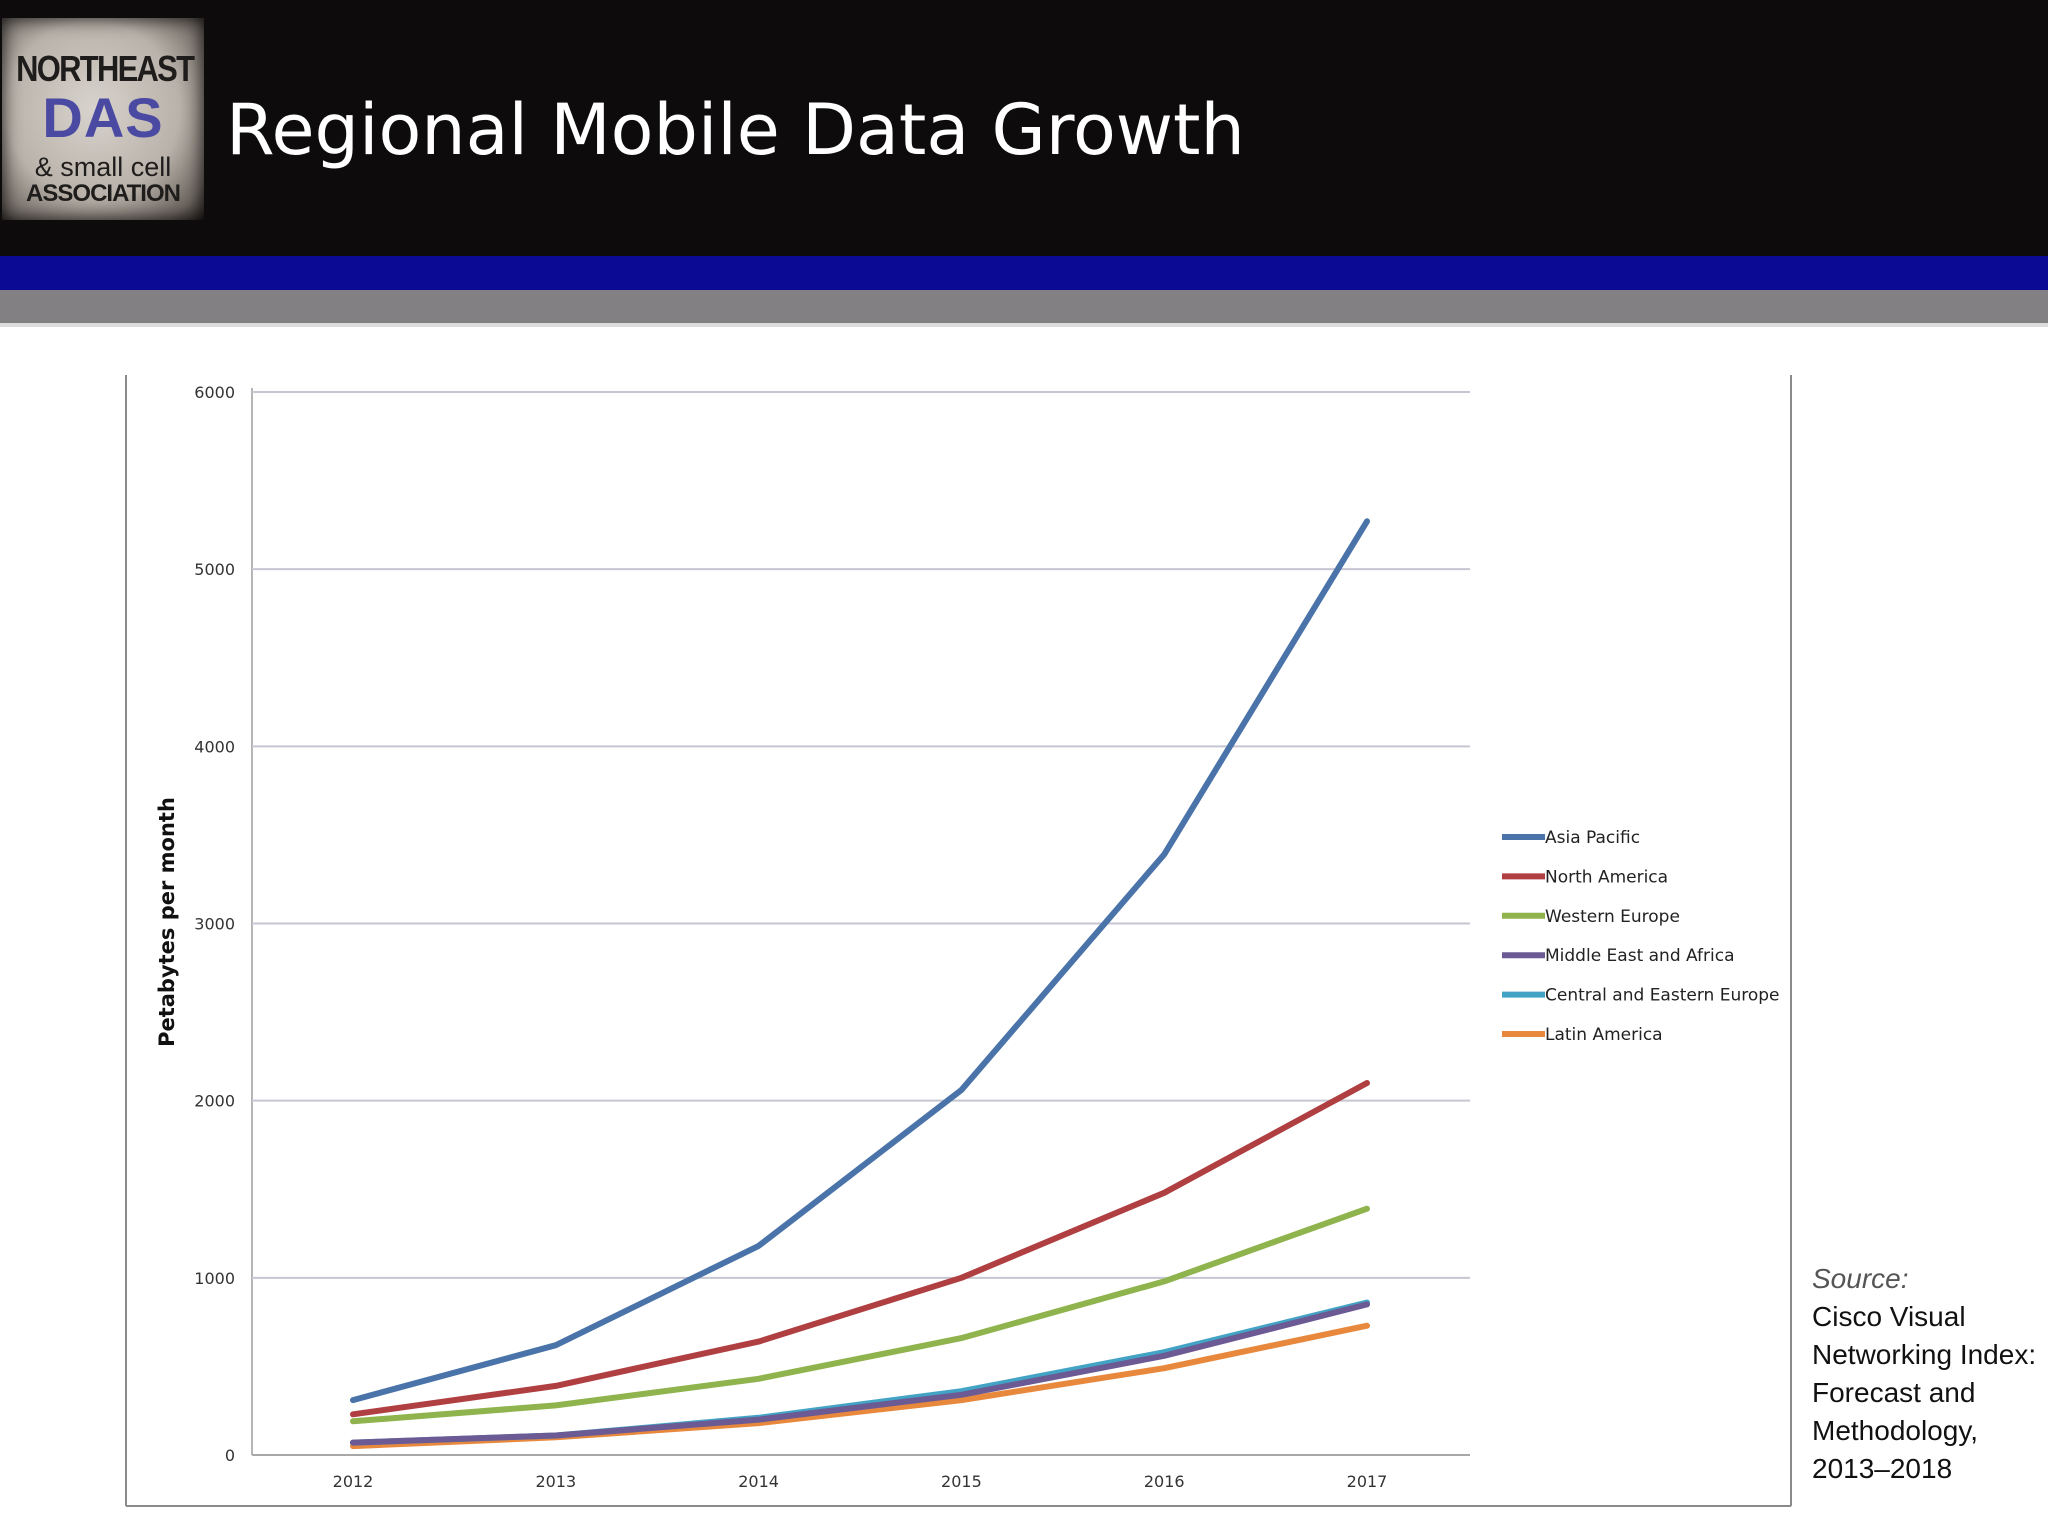  I want to click on x-tick-label: 2013, so click(555, 1481).